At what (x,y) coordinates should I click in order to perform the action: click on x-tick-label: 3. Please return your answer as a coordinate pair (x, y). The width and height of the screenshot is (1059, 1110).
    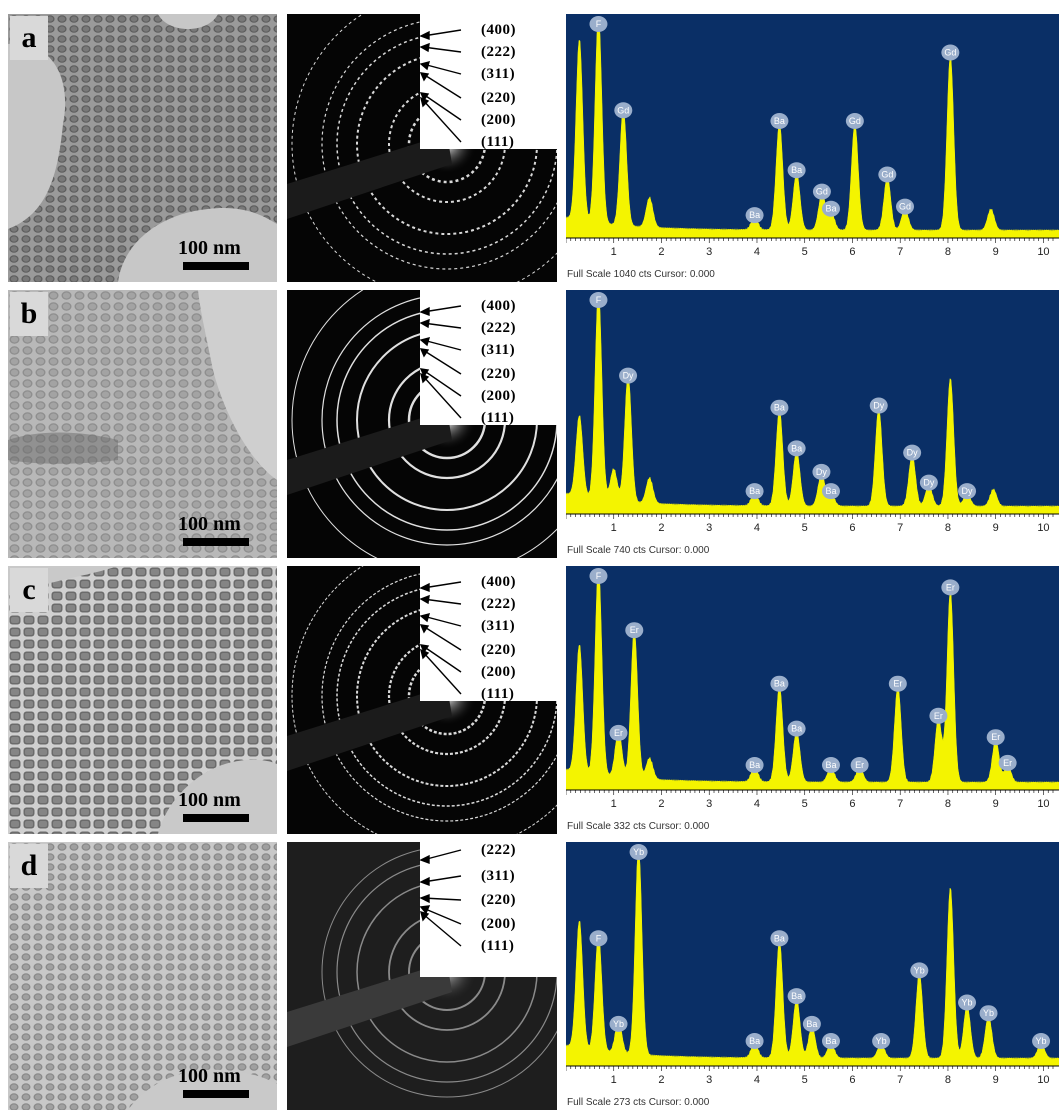
    Looking at the image, I should click on (709, 528).